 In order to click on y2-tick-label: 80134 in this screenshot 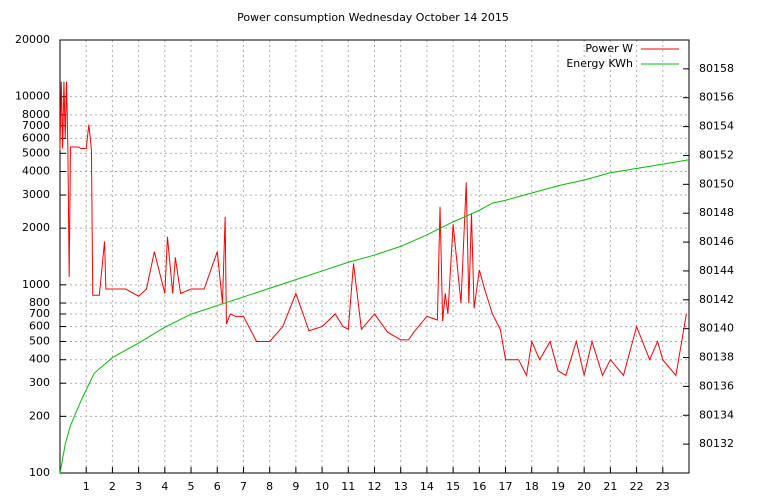, I will do `click(716, 414)`.